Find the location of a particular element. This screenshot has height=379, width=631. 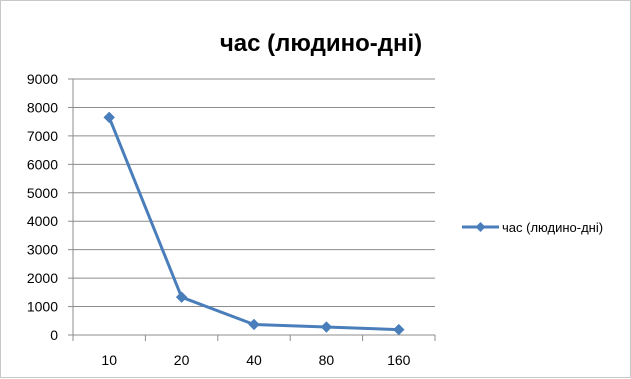

y-tick-label: 5000 is located at coordinates (42, 193).